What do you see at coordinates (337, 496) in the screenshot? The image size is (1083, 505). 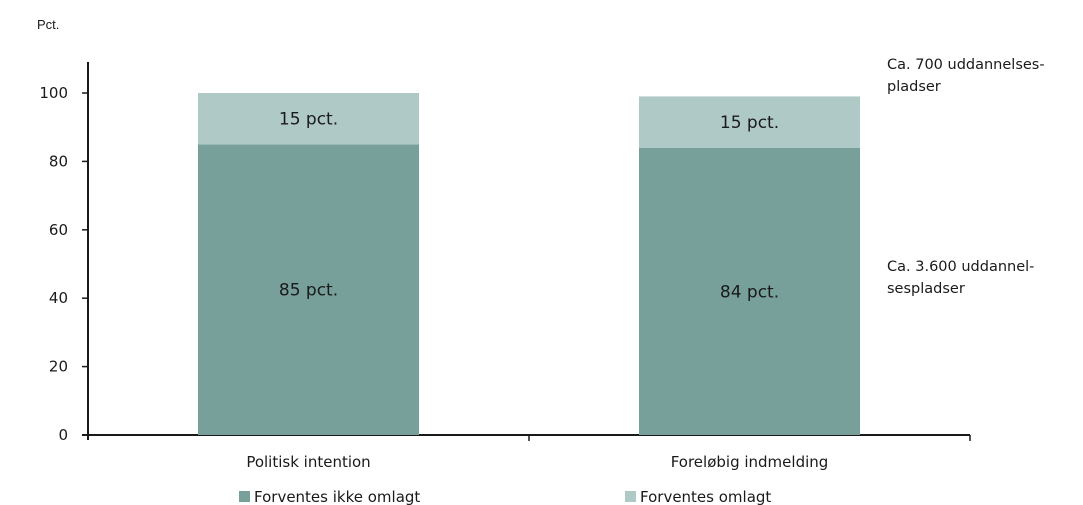 I see `legend-label: Forventes ikke omlagt` at bounding box center [337, 496].